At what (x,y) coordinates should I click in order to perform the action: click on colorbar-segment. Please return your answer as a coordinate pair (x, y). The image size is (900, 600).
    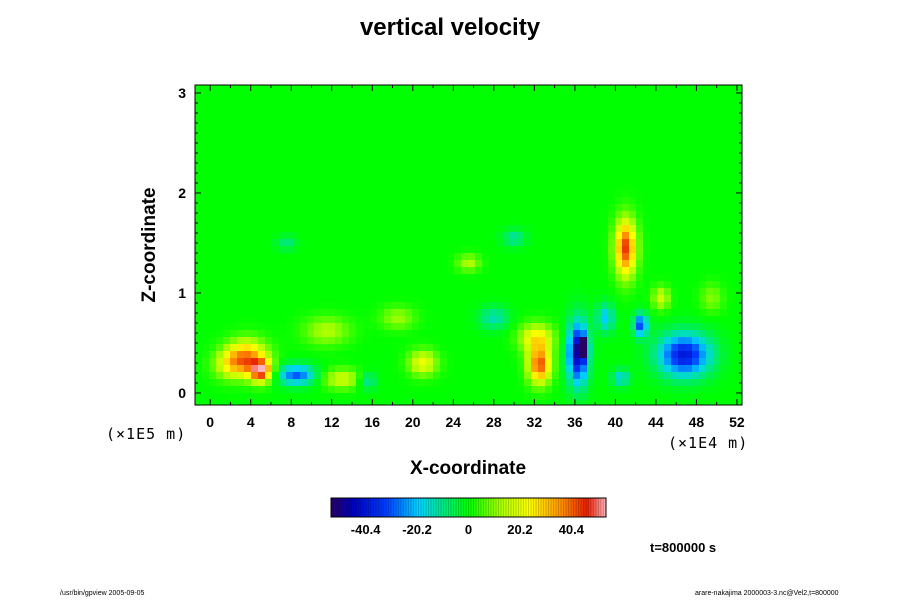
    Looking at the image, I should click on (595, 507).